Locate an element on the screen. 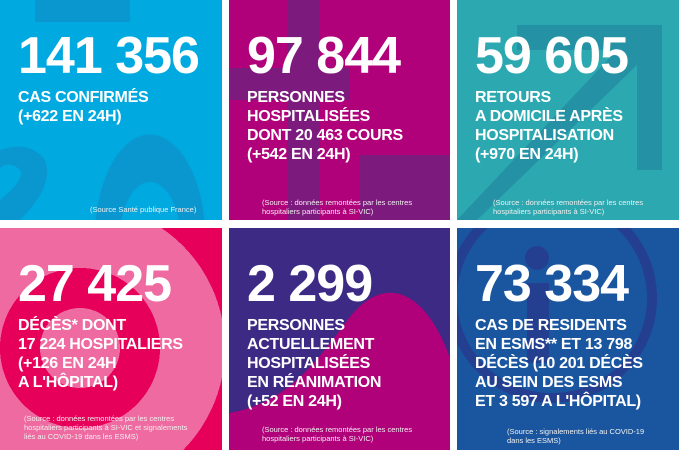 This screenshot has width=679, height=450. label-line: (+542 EN 24H) is located at coordinates (299, 154).